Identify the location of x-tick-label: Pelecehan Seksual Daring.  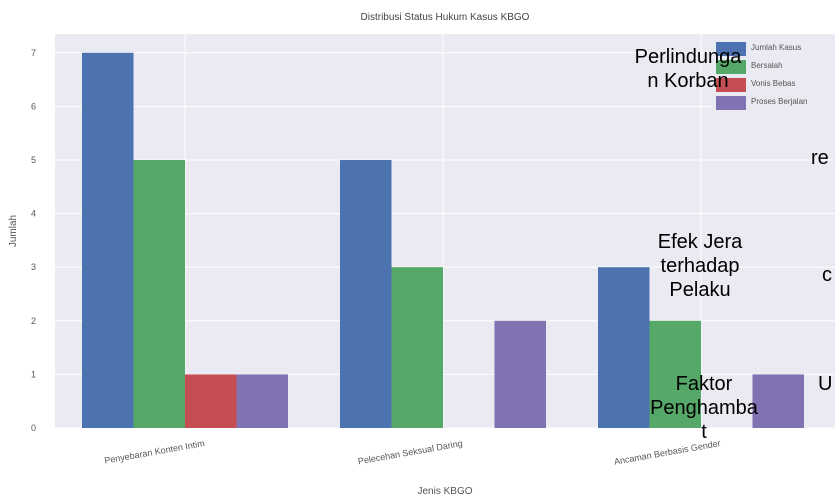
(410, 452).